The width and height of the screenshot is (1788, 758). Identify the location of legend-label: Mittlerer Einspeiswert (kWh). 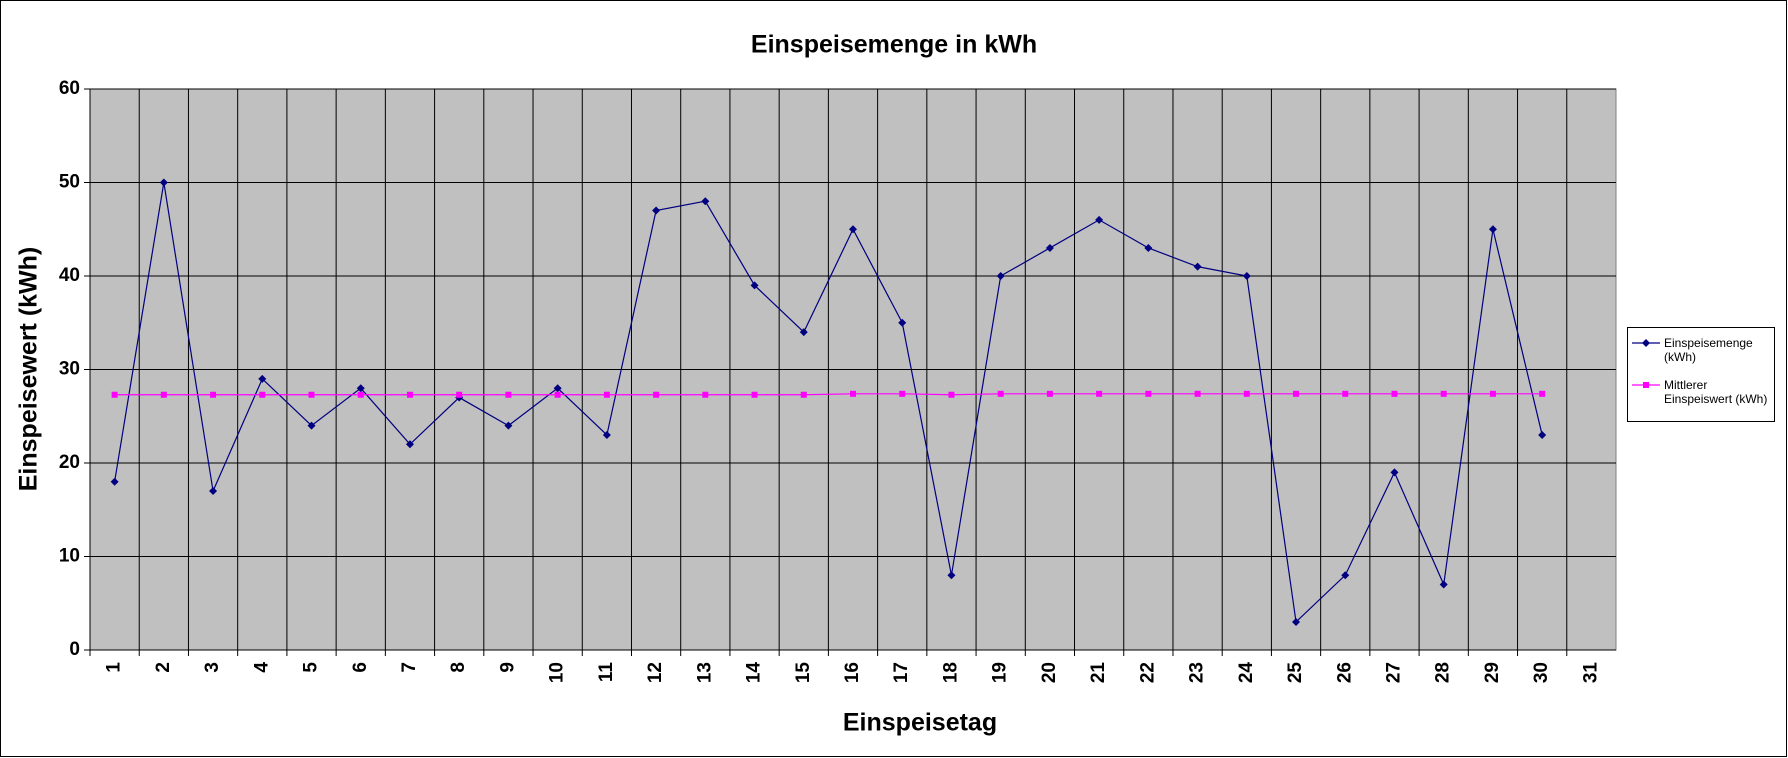
(1716, 392).